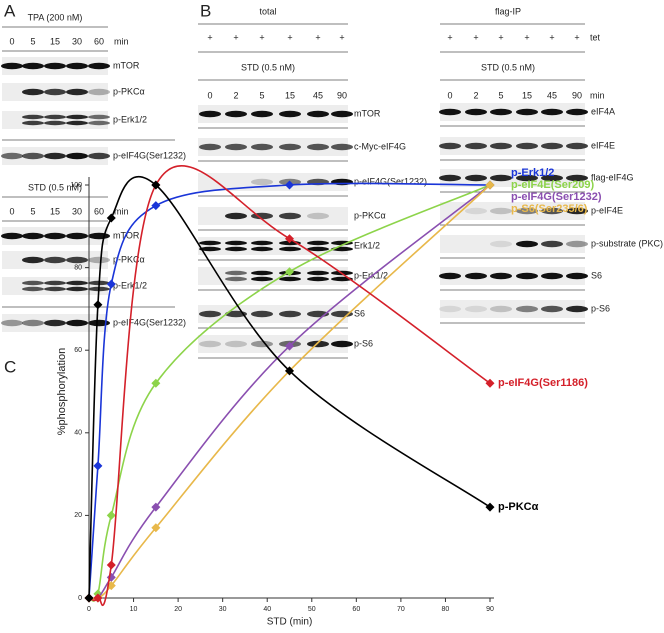 This screenshot has width=664, height=633. What do you see at coordinates (600, 308) in the screenshot?
I see `row-label: p-S6` at bounding box center [600, 308].